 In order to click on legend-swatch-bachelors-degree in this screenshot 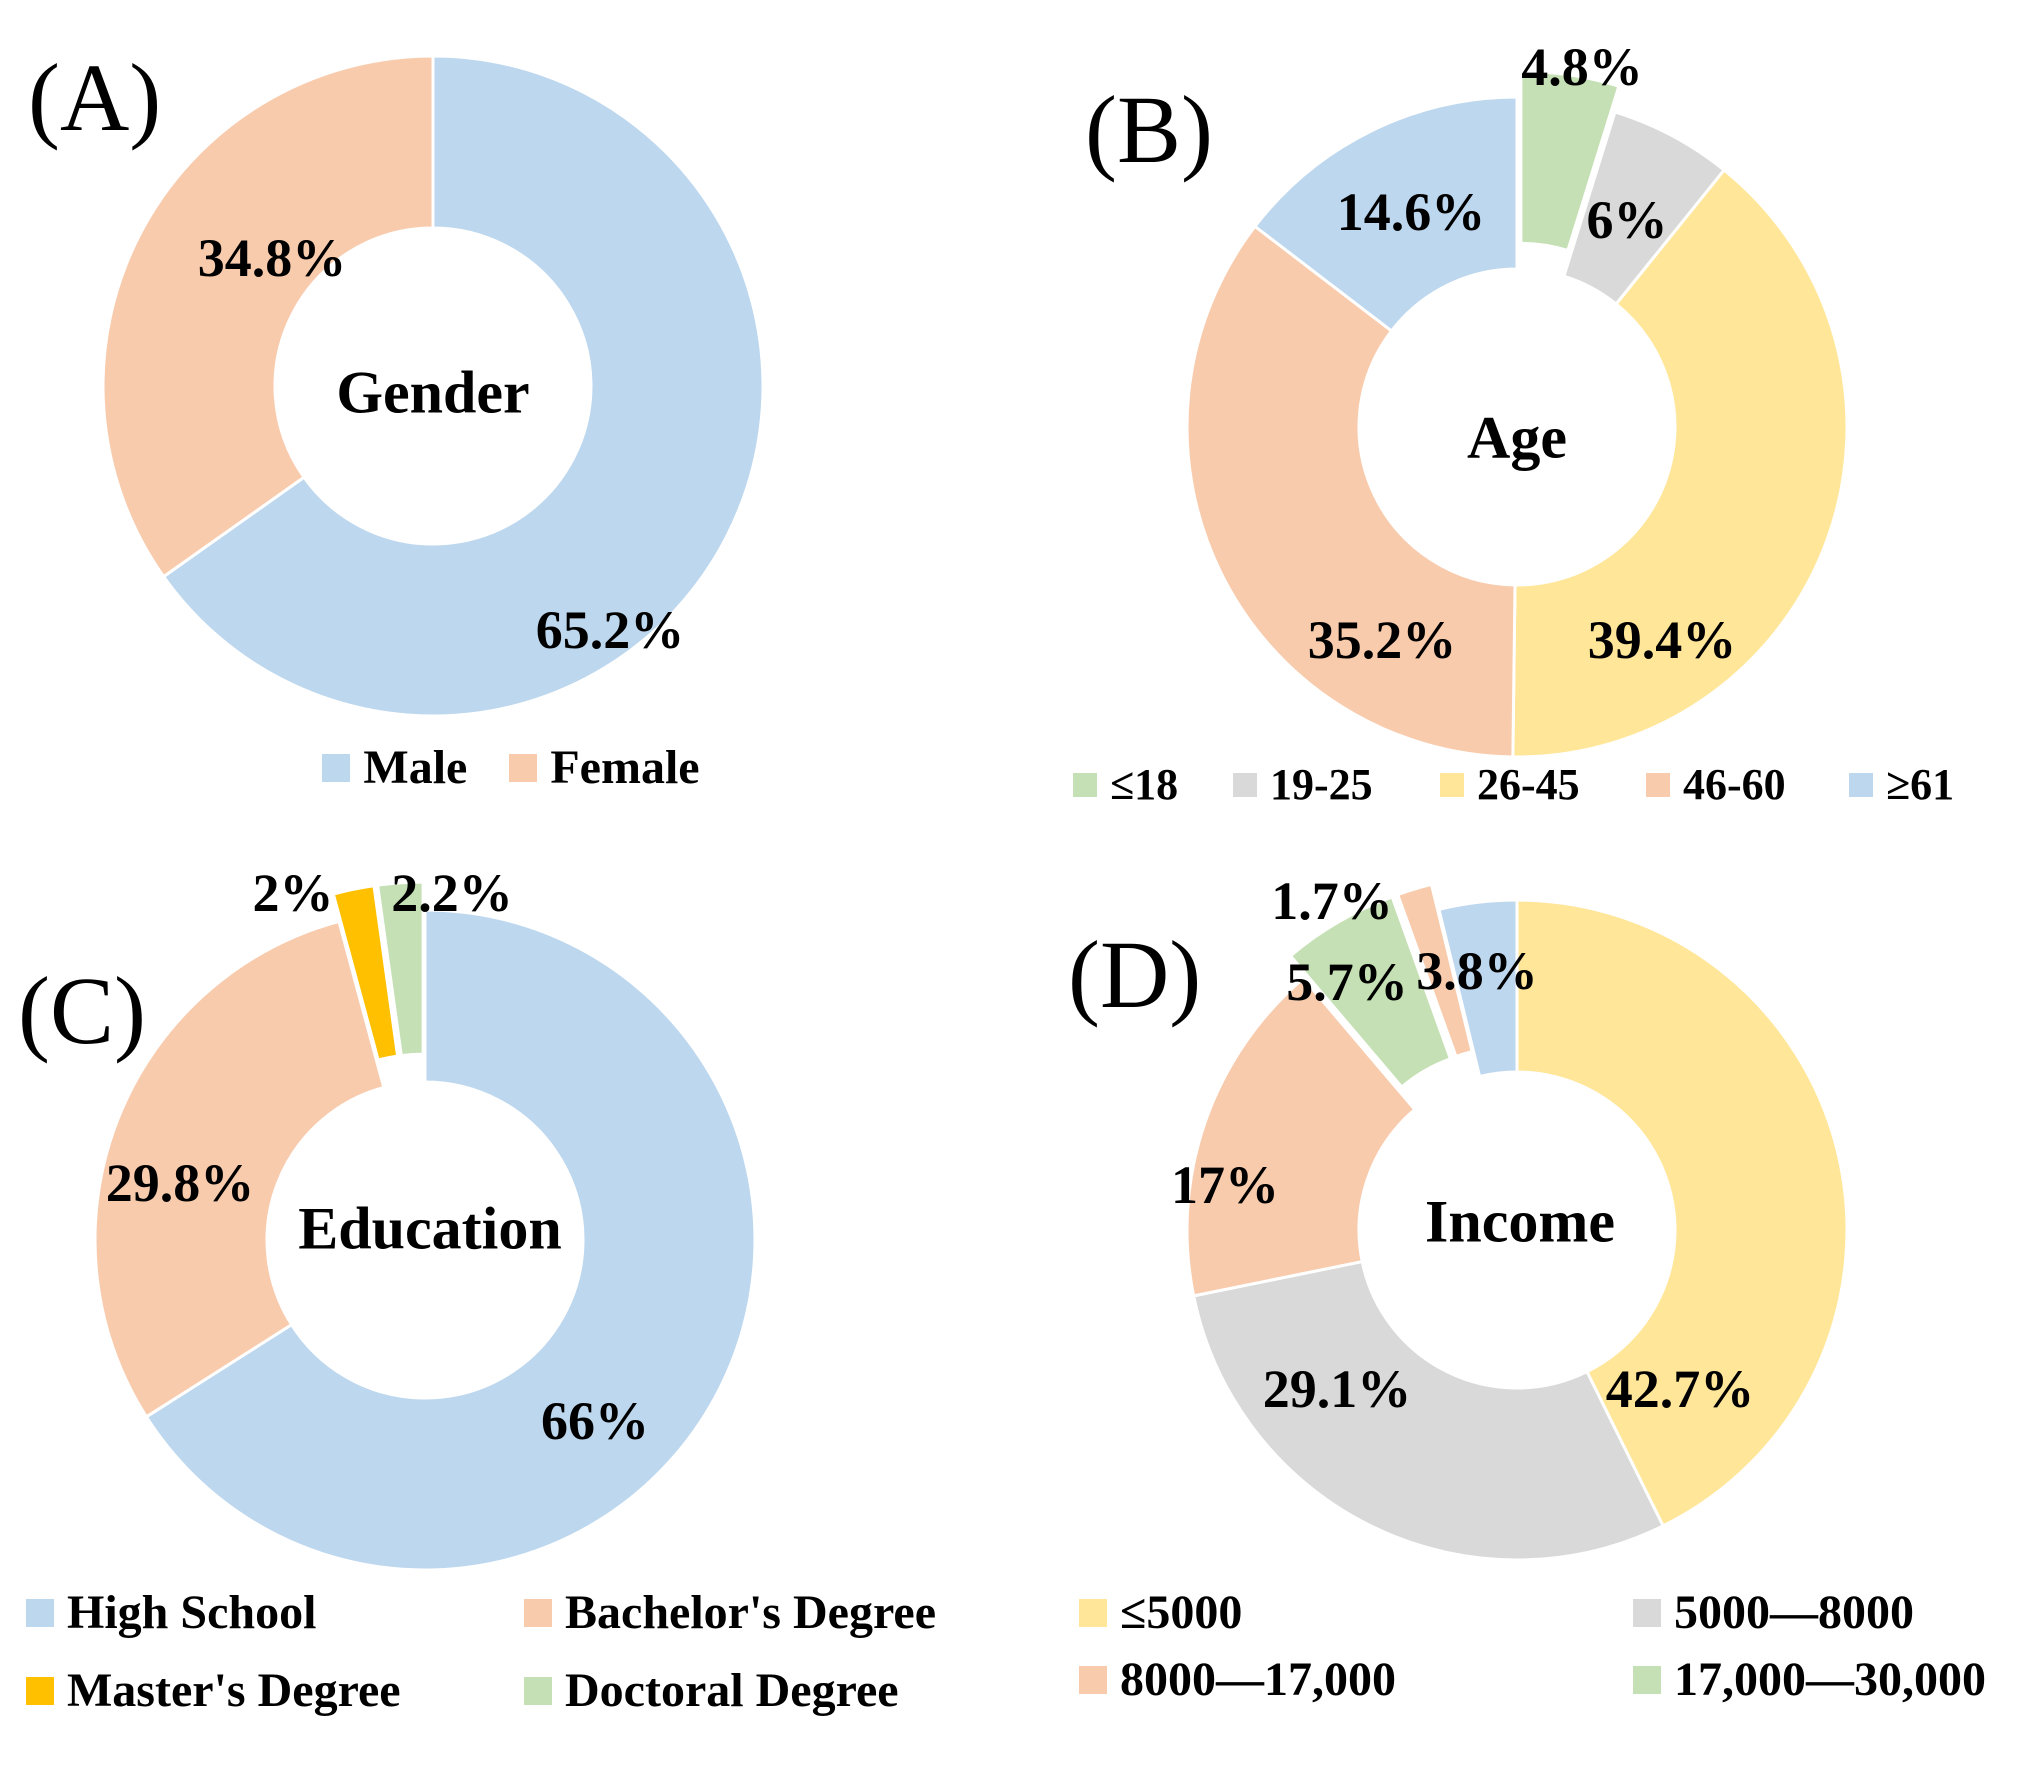, I will do `click(538, 1613)`.